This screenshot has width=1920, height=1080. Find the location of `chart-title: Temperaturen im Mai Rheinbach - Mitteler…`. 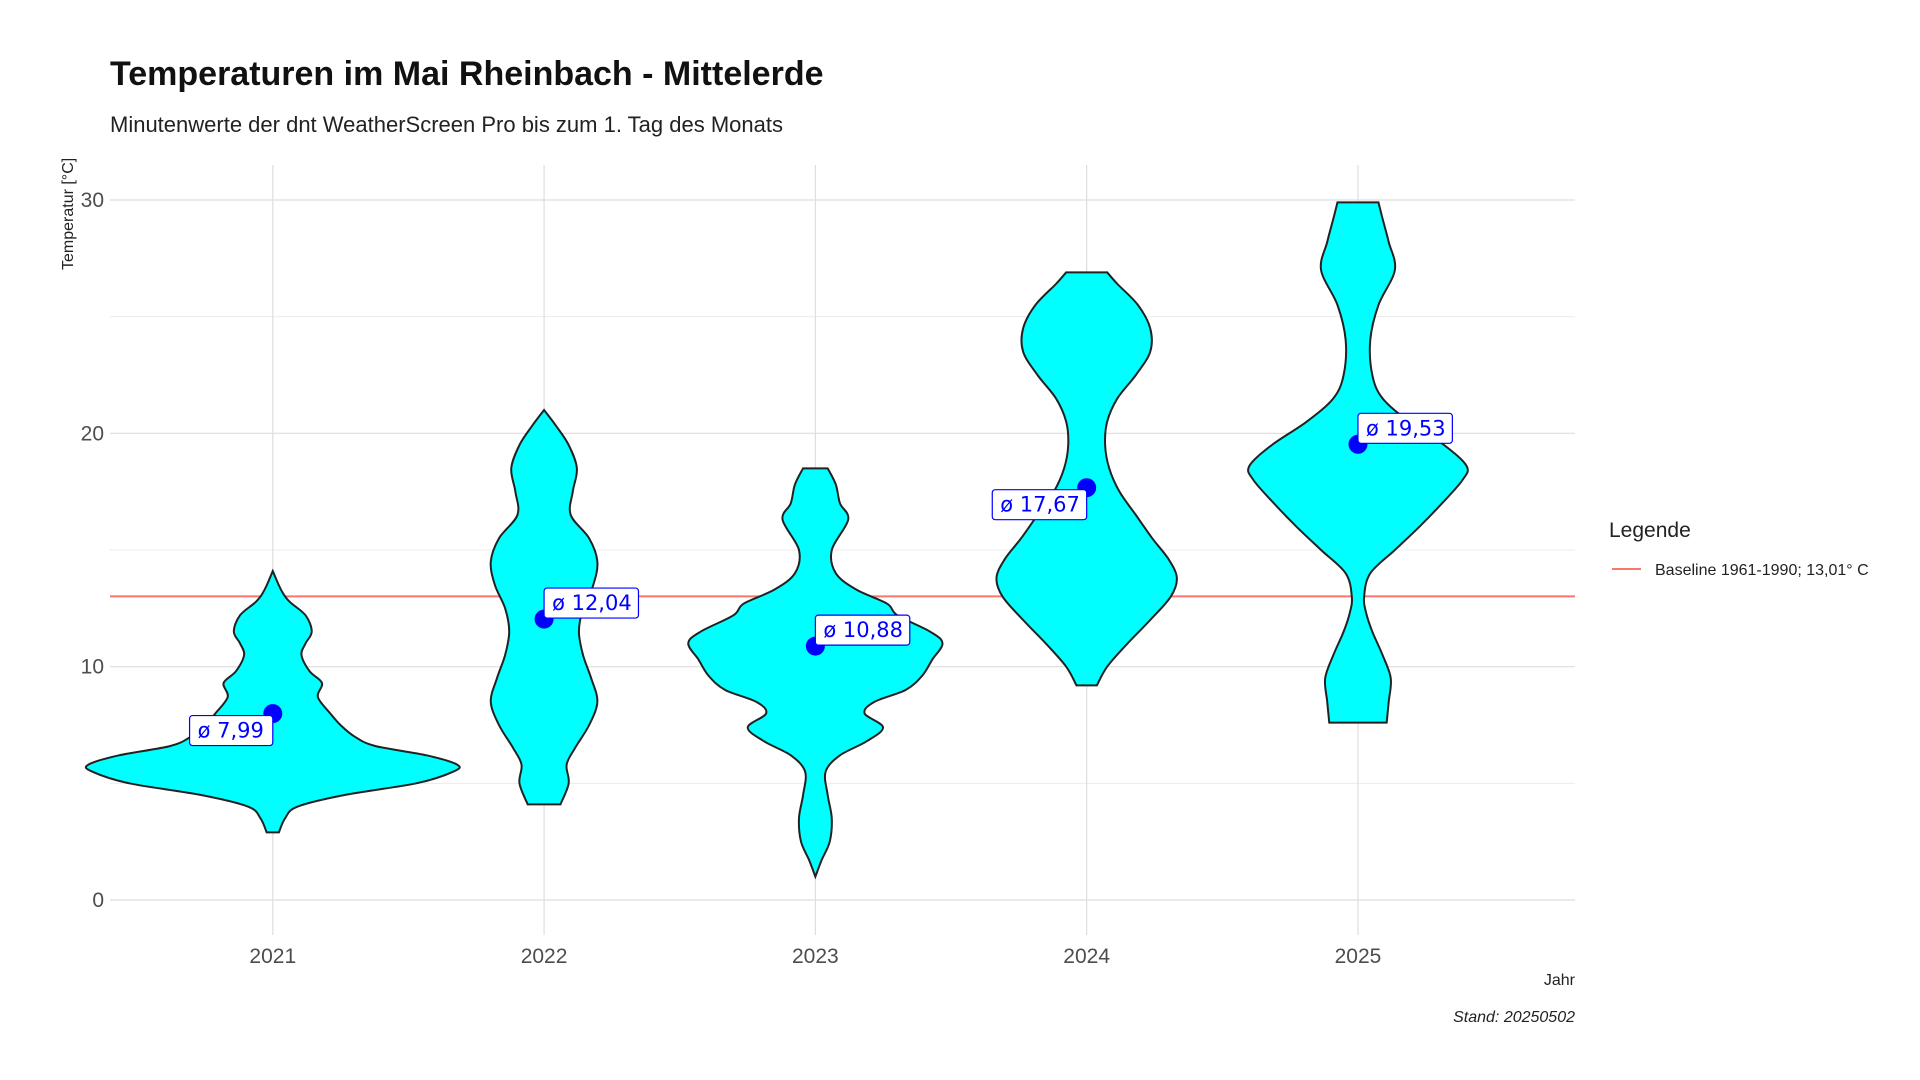

chart-title: Temperaturen im Mai Rheinbach - Mitteler… is located at coordinates (467, 74).